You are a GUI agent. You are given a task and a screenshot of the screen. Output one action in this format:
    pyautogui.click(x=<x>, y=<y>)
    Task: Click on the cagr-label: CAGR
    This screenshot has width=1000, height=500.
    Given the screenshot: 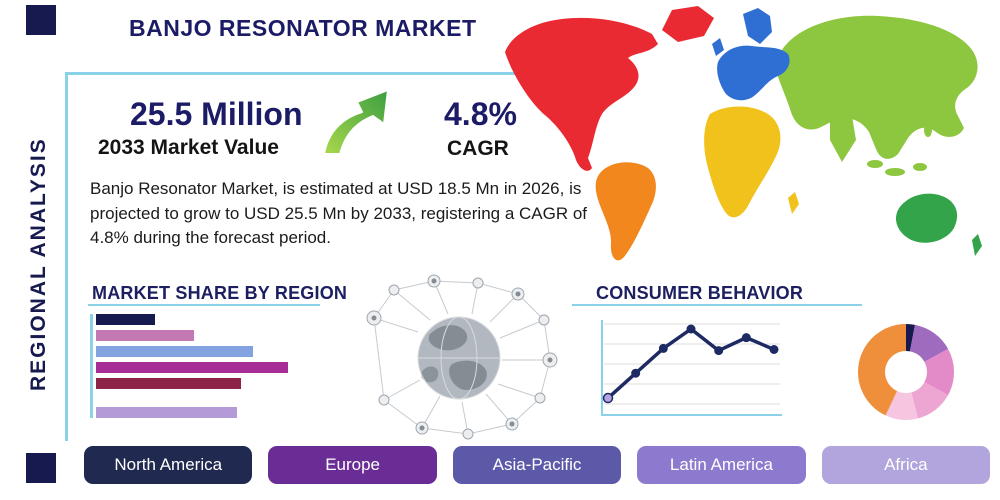 What is the action you would take?
    pyautogui.click(x=478, y=148)
    